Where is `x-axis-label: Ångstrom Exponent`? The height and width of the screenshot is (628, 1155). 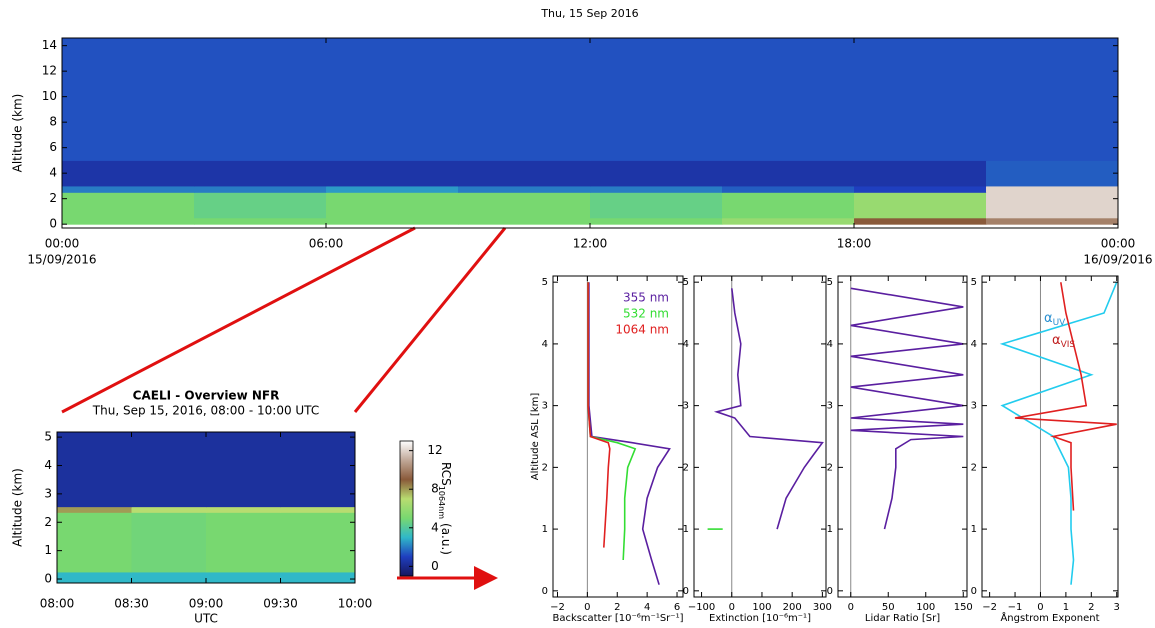 x-axis-label: Ångstrom Exponent is located at coordinates (1049, 617).